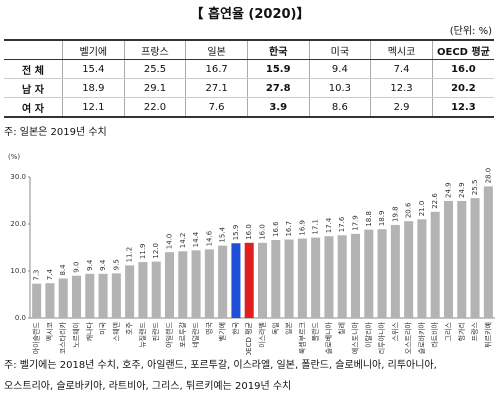 This screenshot has height=401, width=500. What do you see at coordinates (196, 239) in the screenshot?
I see `value-label: 14.4` at bounding box center [196, 239].